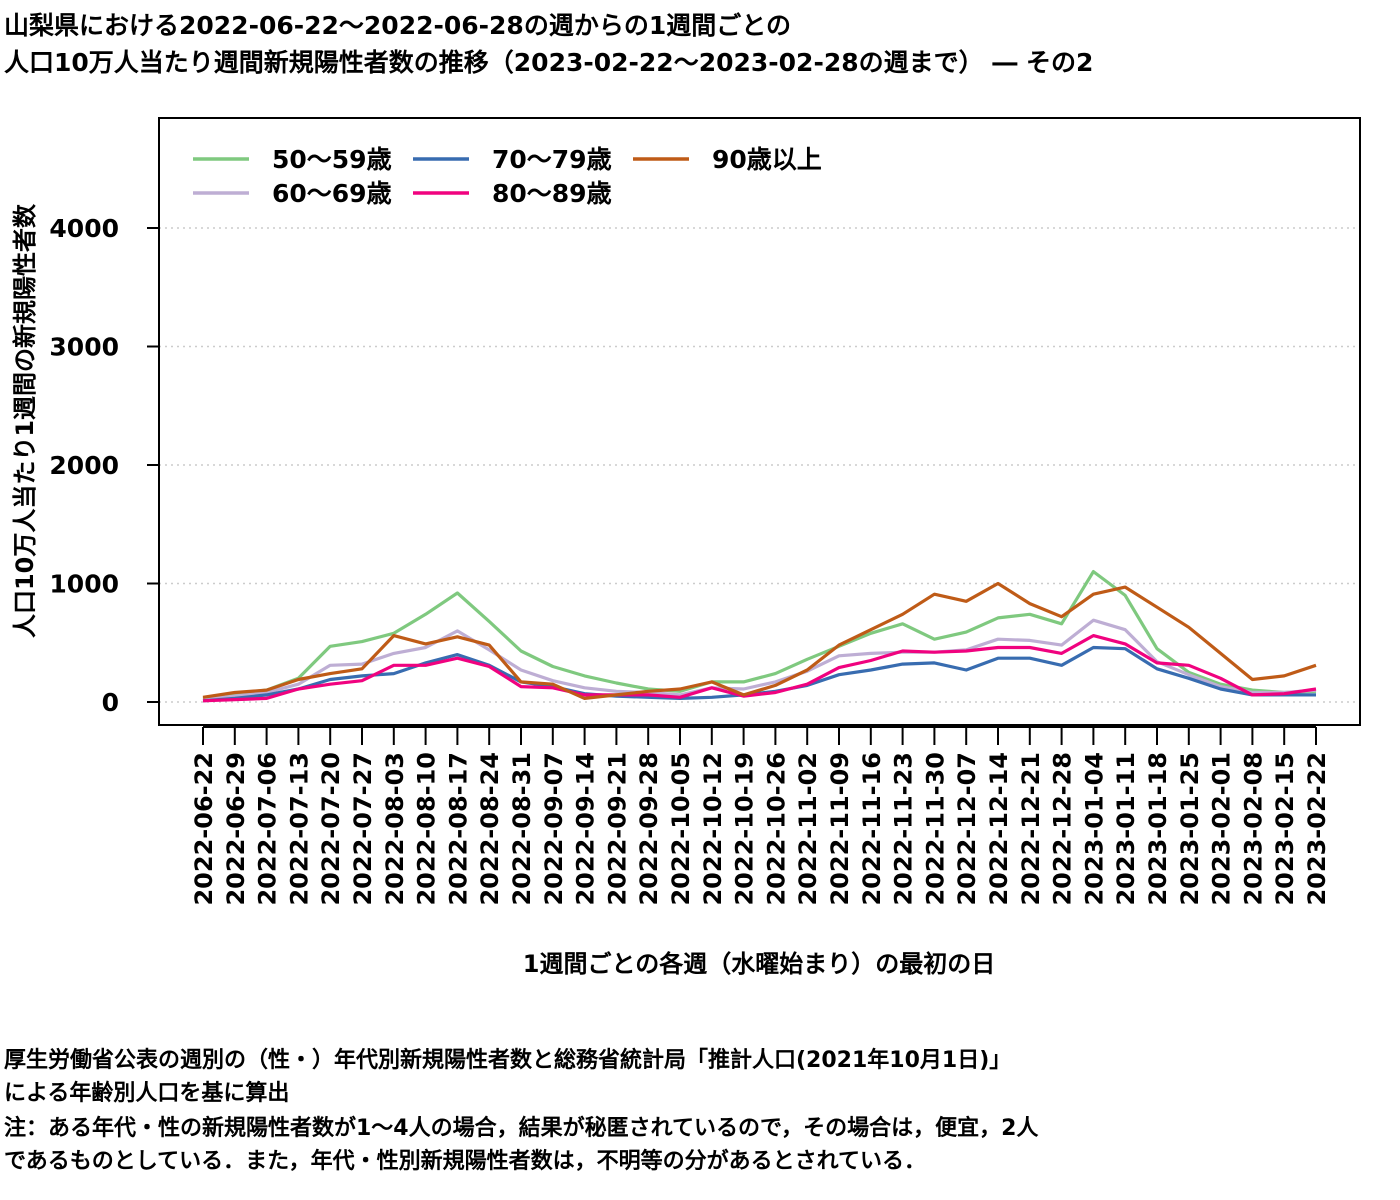  Describe the element at coordinates (552, 159) in the screenshot. I see `legend-label: 70〜79歳` at that location.